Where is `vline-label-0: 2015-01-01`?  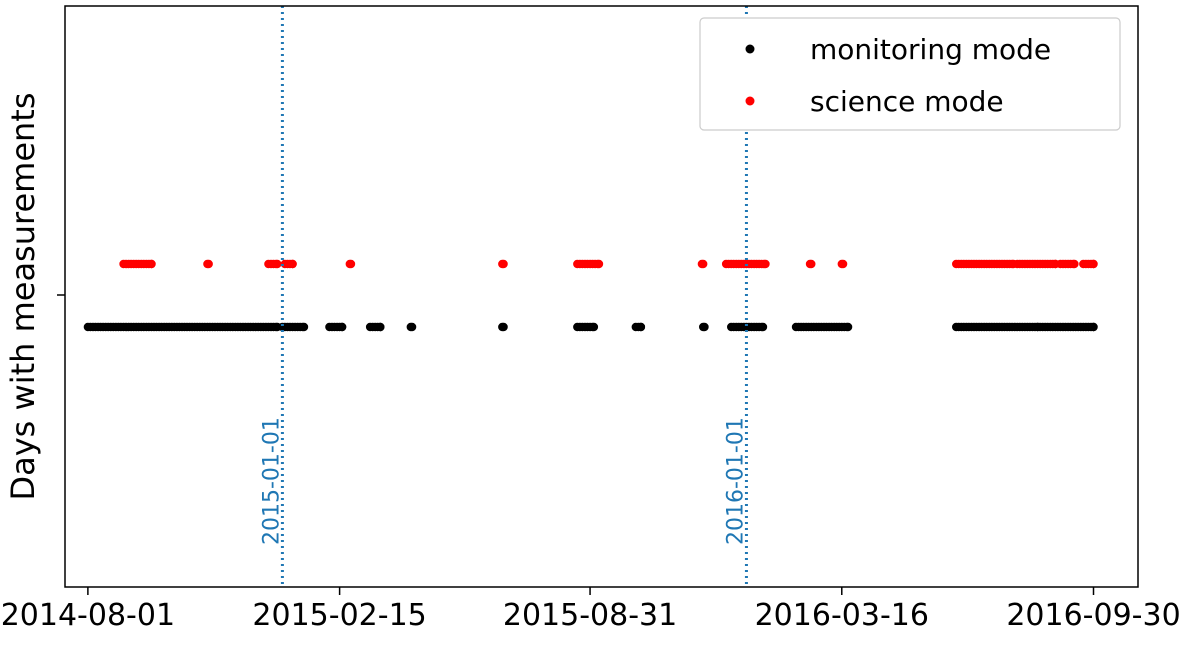
vline-label-0: 2015-01-01 is located at coordinates (271, 481).